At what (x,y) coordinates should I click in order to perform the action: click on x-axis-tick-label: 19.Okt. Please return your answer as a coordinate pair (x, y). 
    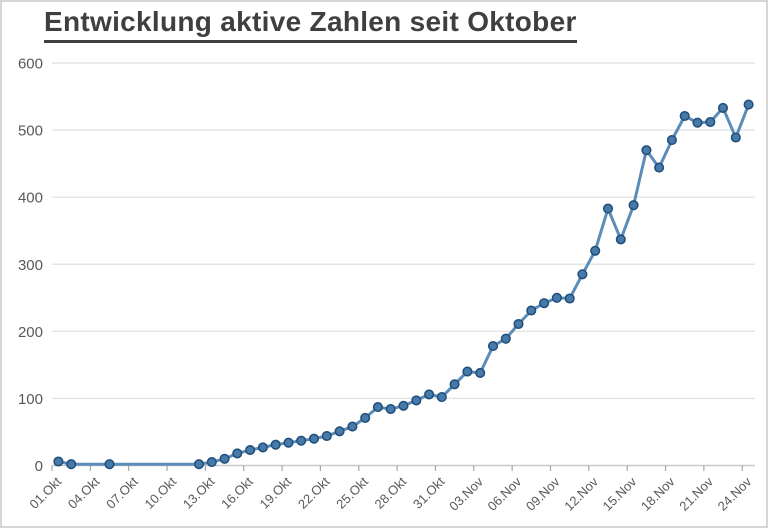
    Looking at the image, I should click on (276, 493).